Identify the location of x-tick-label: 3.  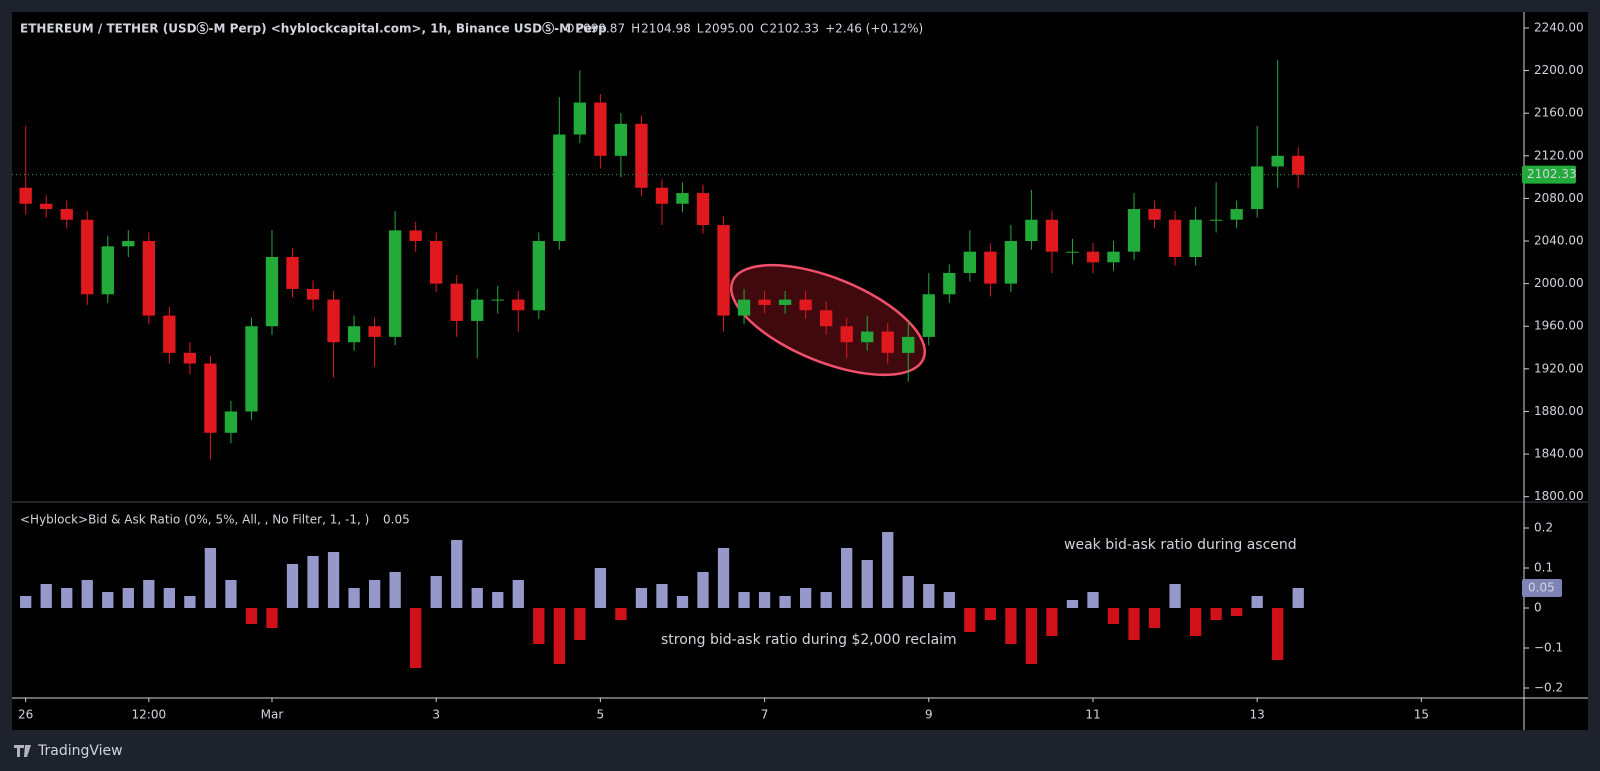
(436, 715).